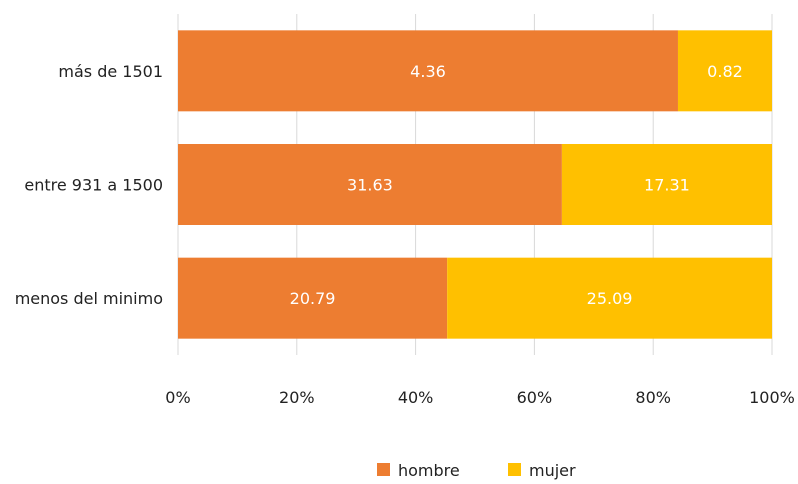 The height and width of the screenshot is (484, 798). What do you see at coordinates (416, 397) in the screenshot?
I see `x-tick-label: 40%` at bounding box center [416, 397].